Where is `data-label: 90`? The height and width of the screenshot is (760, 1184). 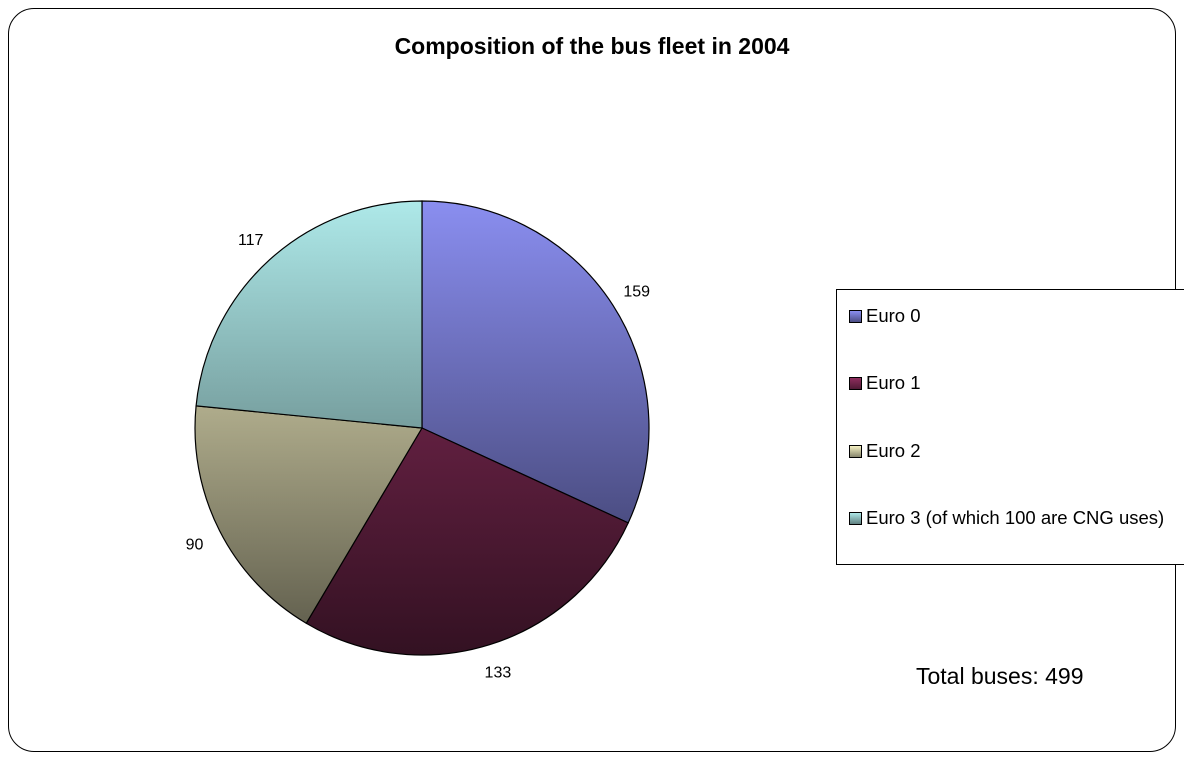
data-label: 90 is located at coordinates (195, 544).